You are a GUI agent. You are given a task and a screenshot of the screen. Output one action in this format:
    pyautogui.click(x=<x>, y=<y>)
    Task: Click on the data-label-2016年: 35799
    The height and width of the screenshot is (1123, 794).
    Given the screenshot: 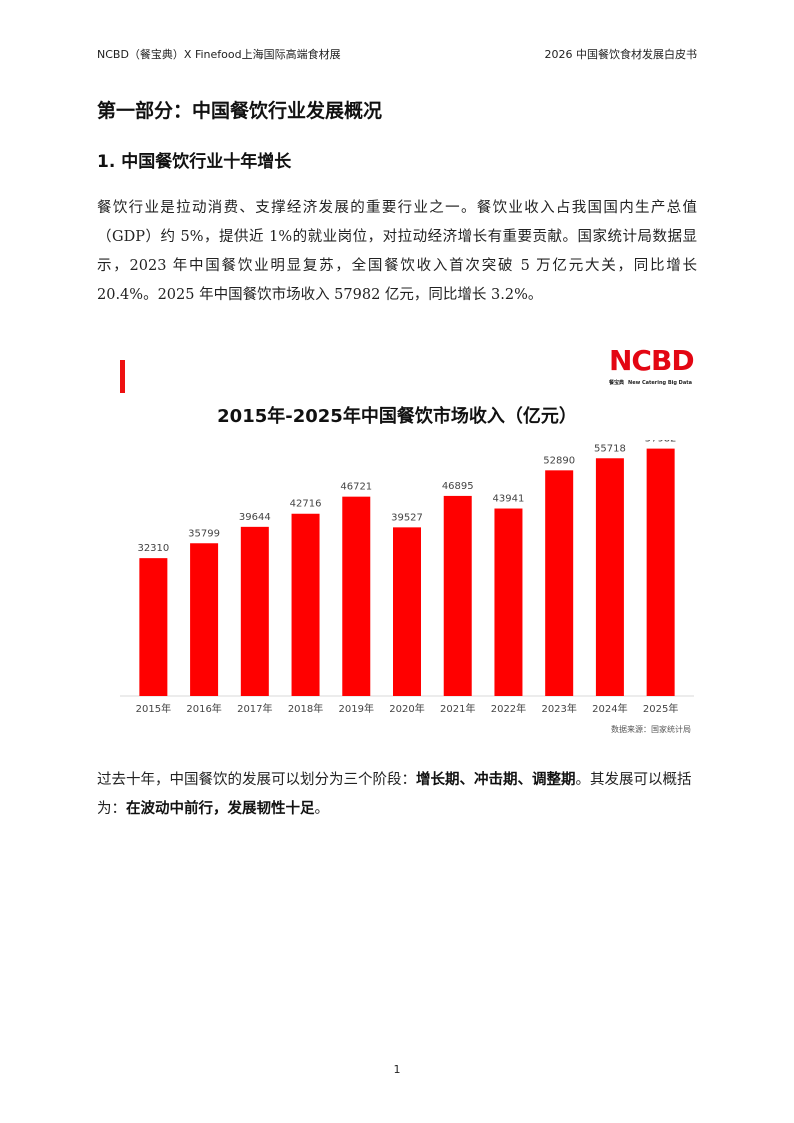 What is the action you would take?
    pyautogui.click(x=204, y=533)
    